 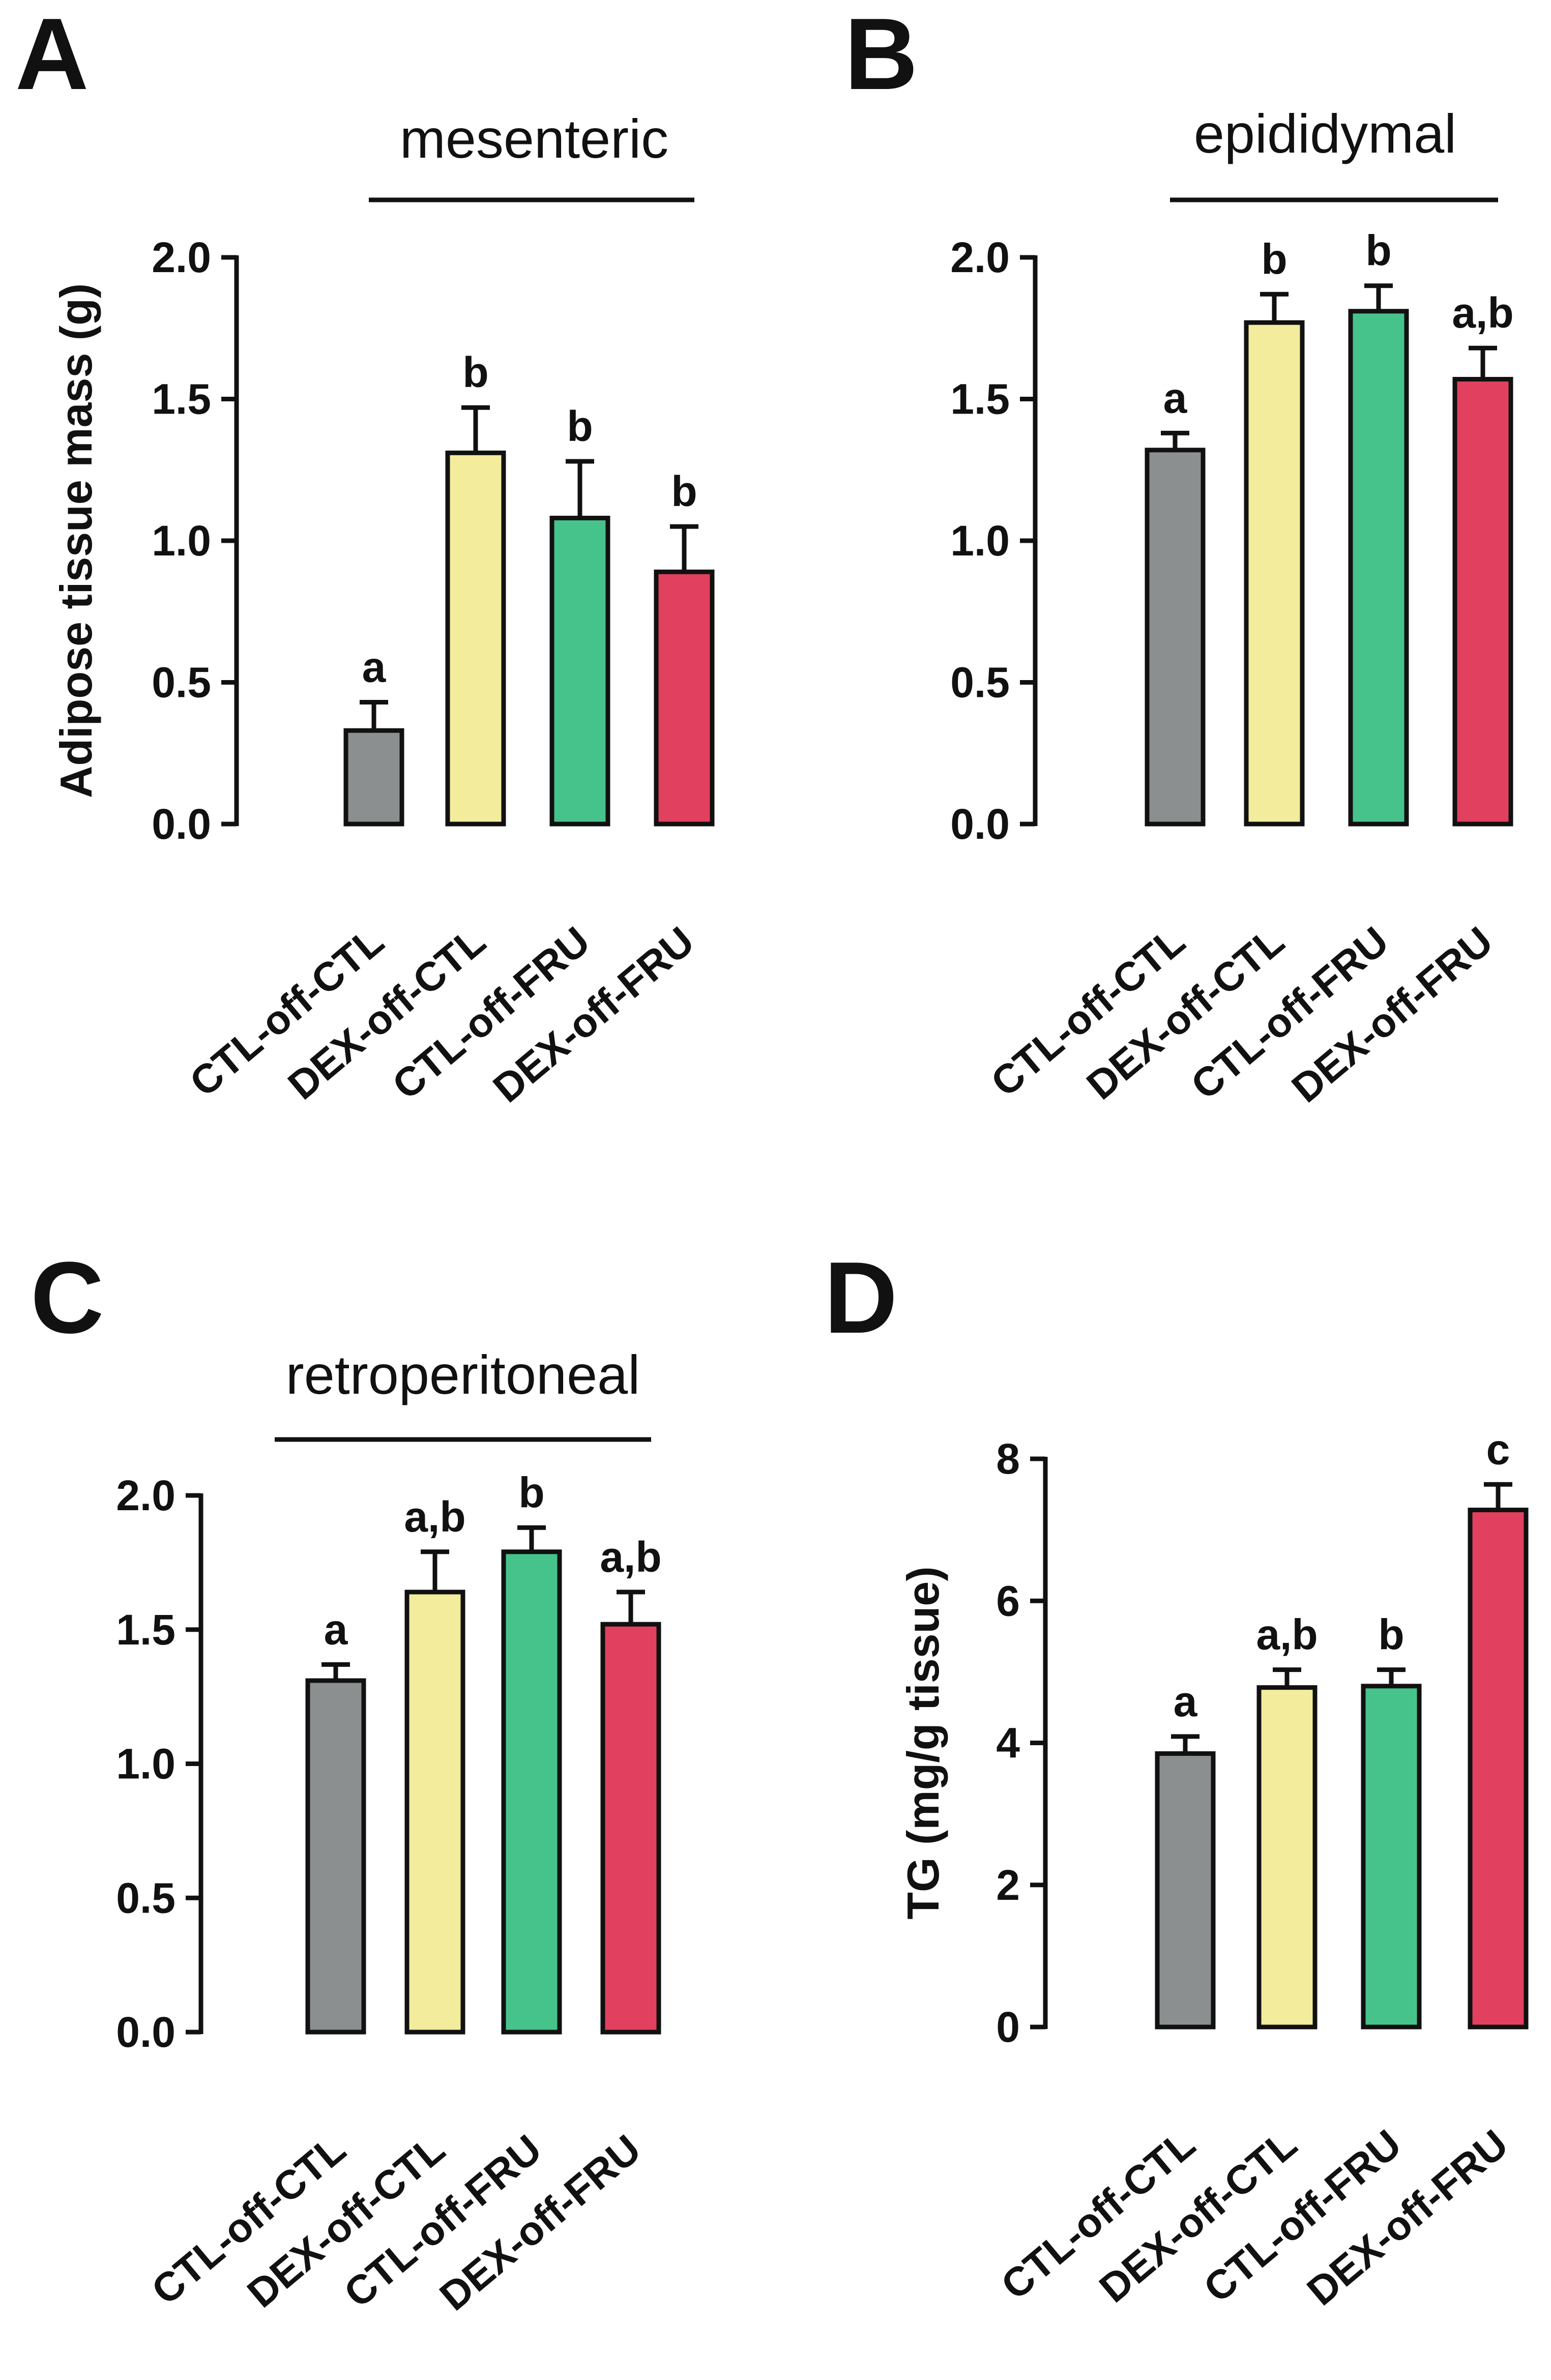 I want to click on panel-letter: A, so click(x=52, y=55).